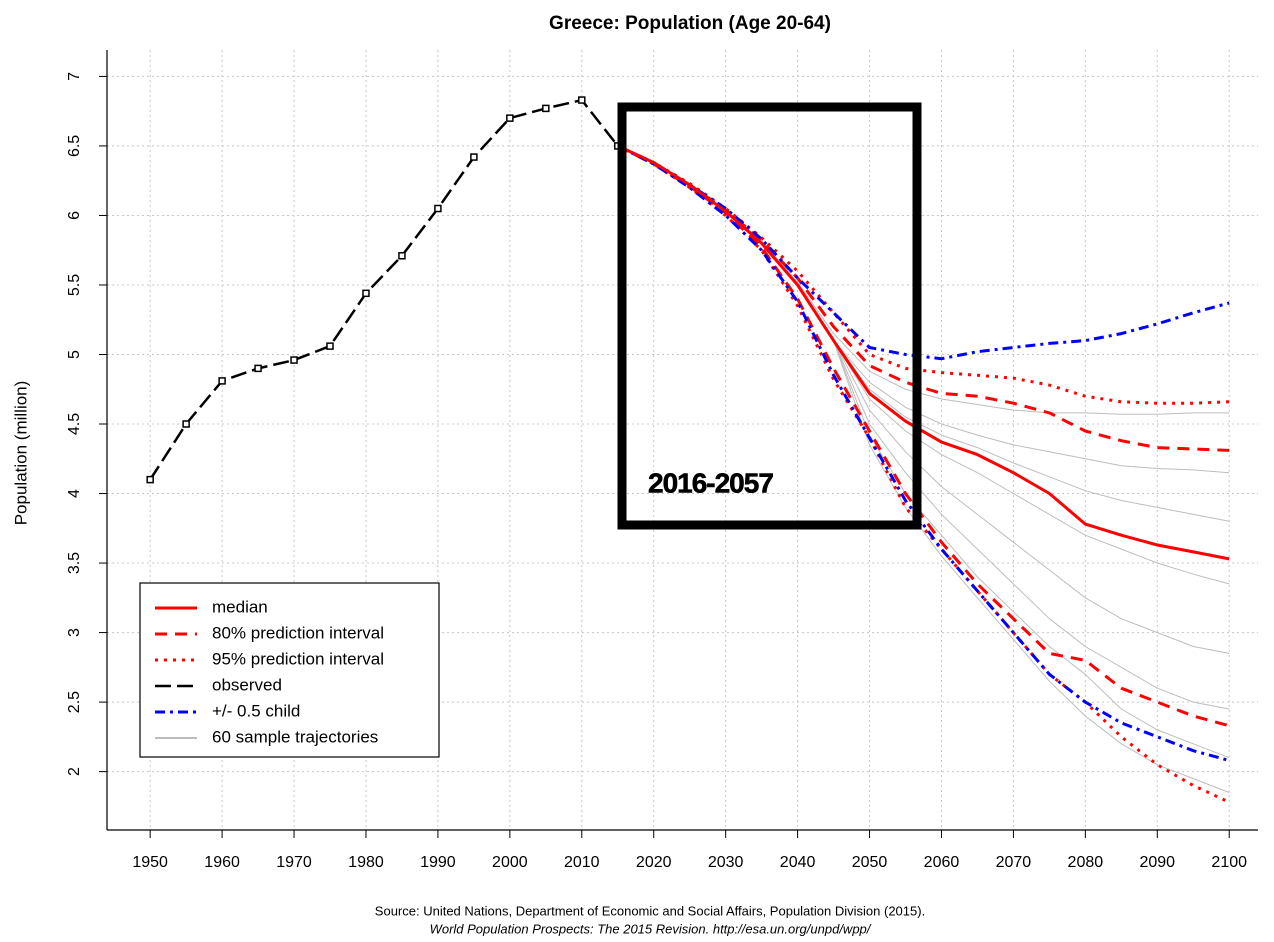  Describe the element at coordinates (295, 736) in the screenshot. I see `legend-label: 60 sample trajectories` at that location.